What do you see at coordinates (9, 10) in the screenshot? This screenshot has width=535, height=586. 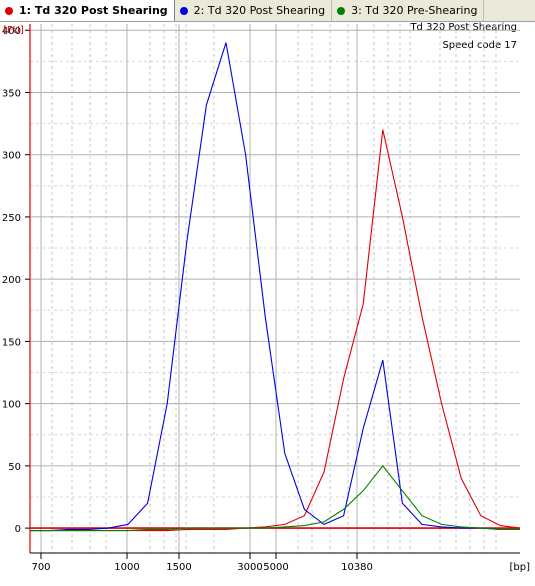 I see `sample-1-color-icon` at bounding box center [9, 10].